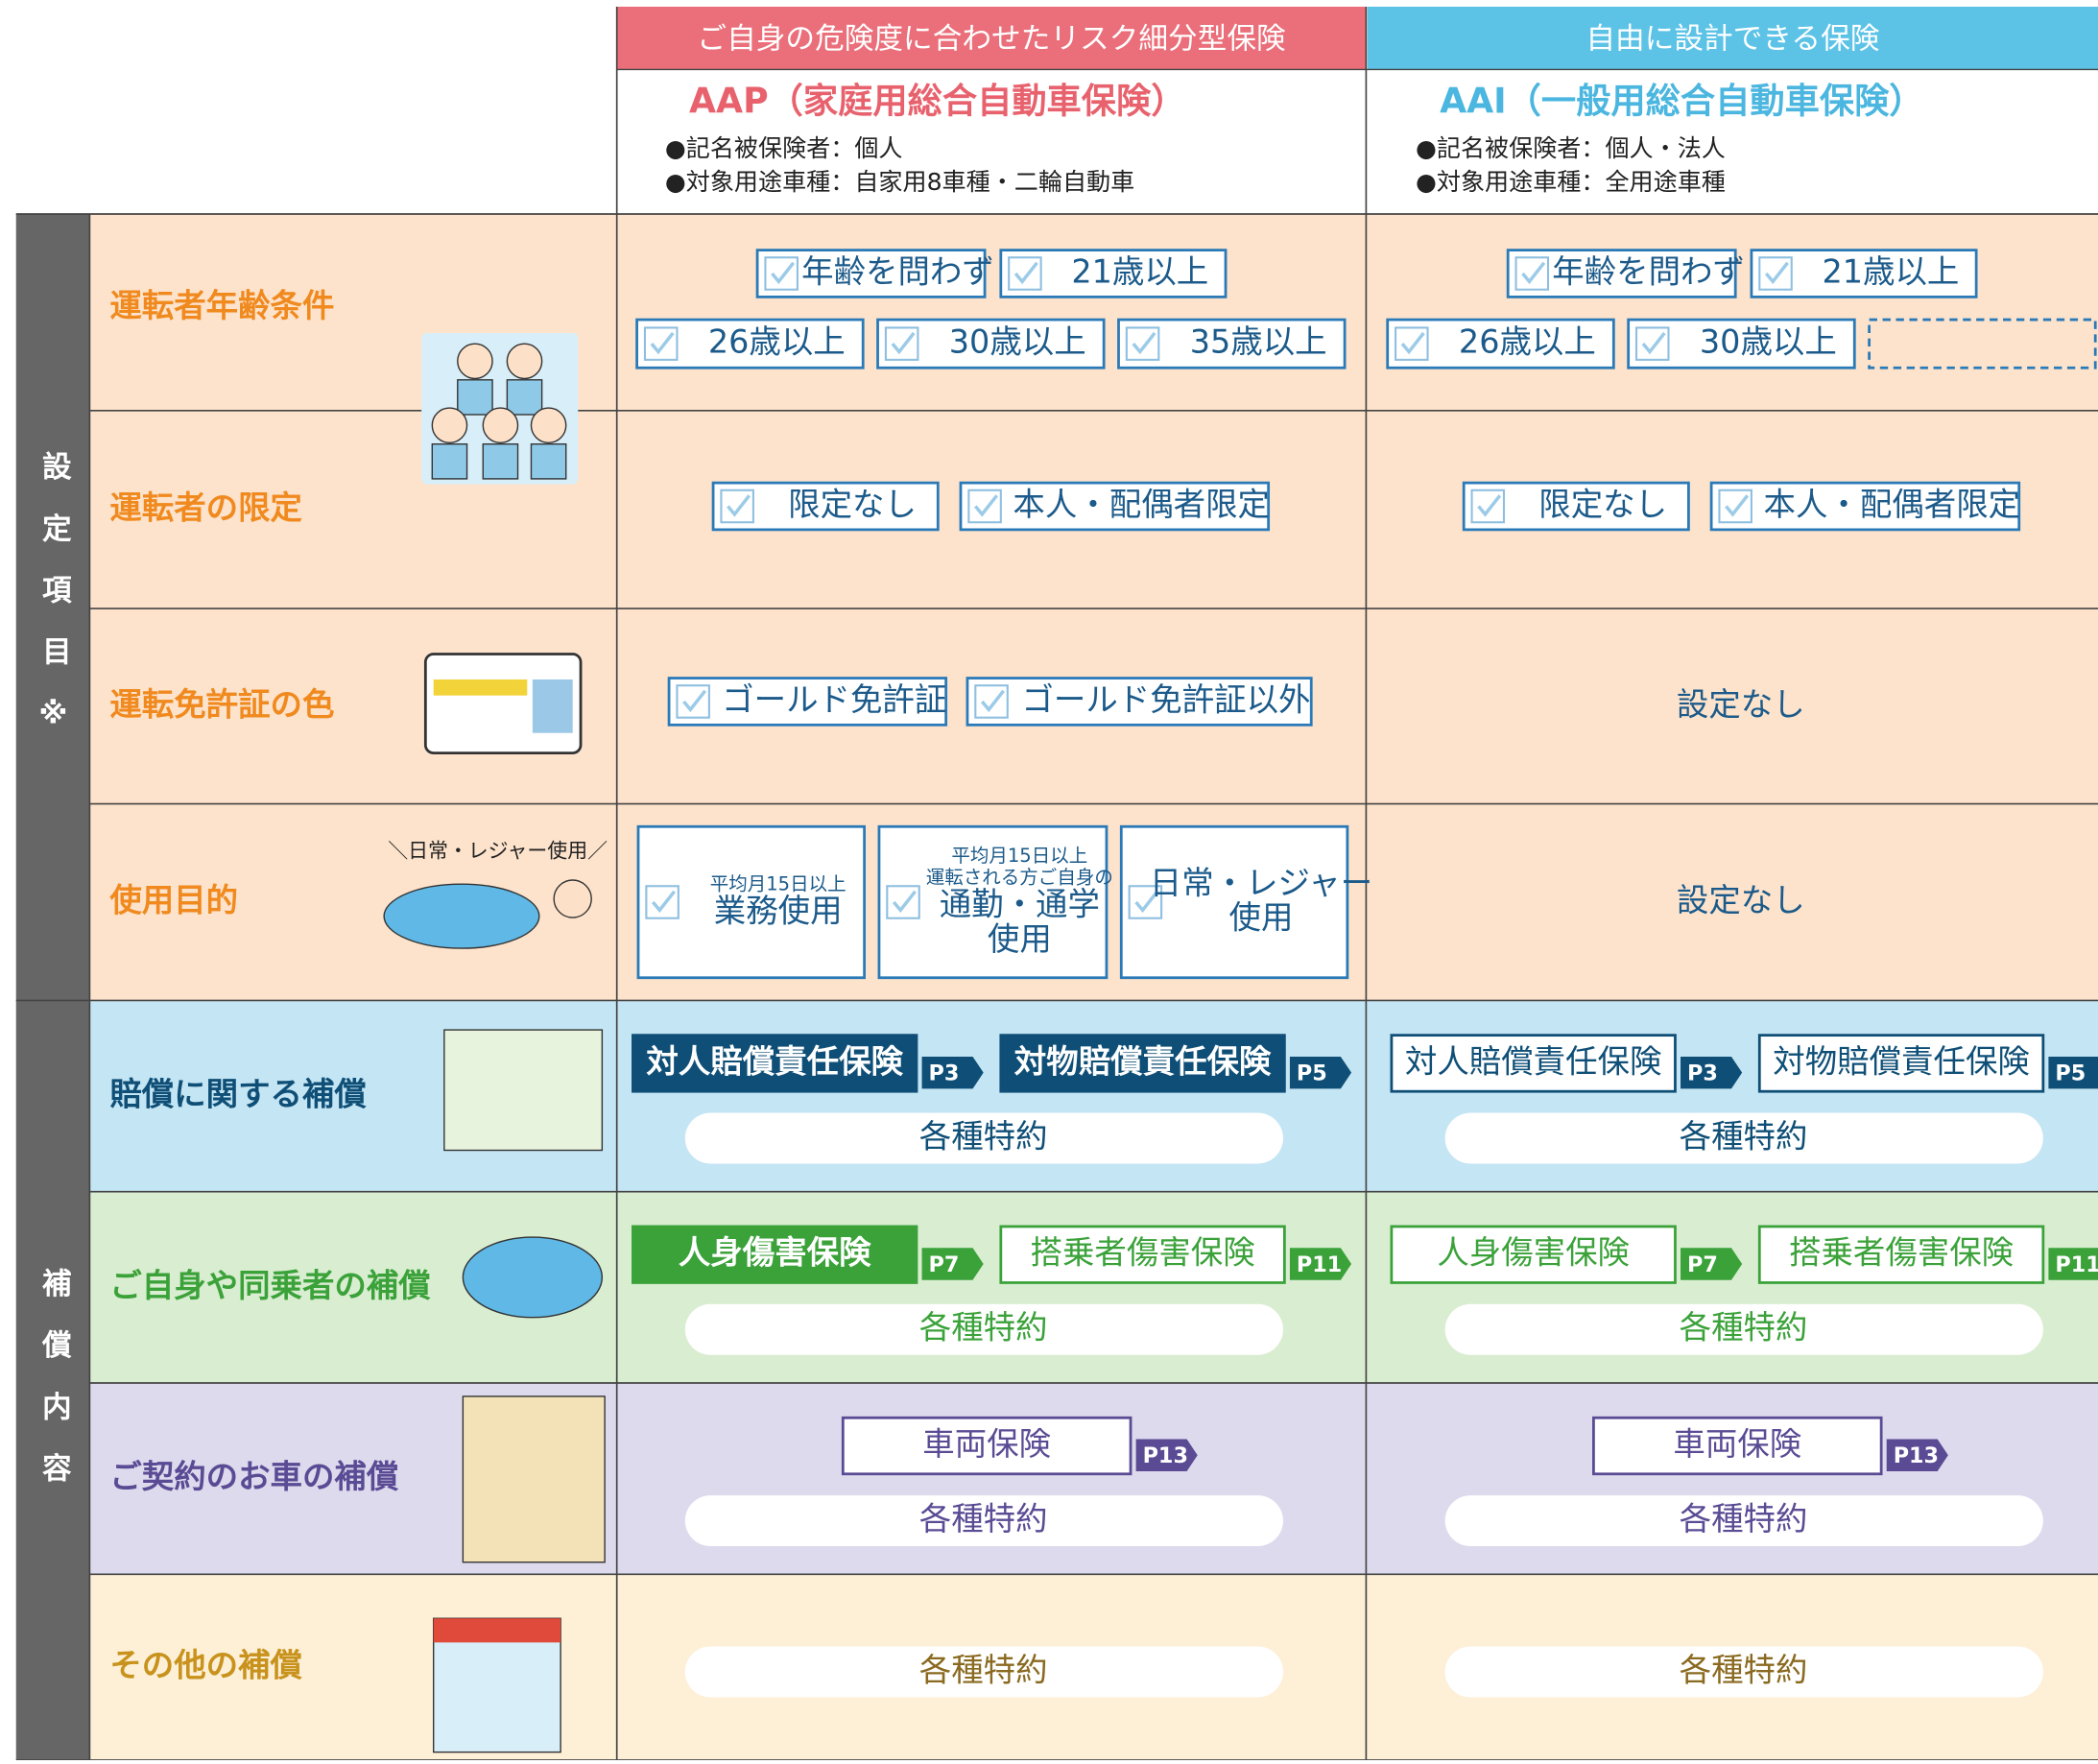 The image size is (2098, 1764). What do you see at coordinates (173, 899) in the screenshot?
I see `row-label: 使用目的` at bounding box center [173, 899].